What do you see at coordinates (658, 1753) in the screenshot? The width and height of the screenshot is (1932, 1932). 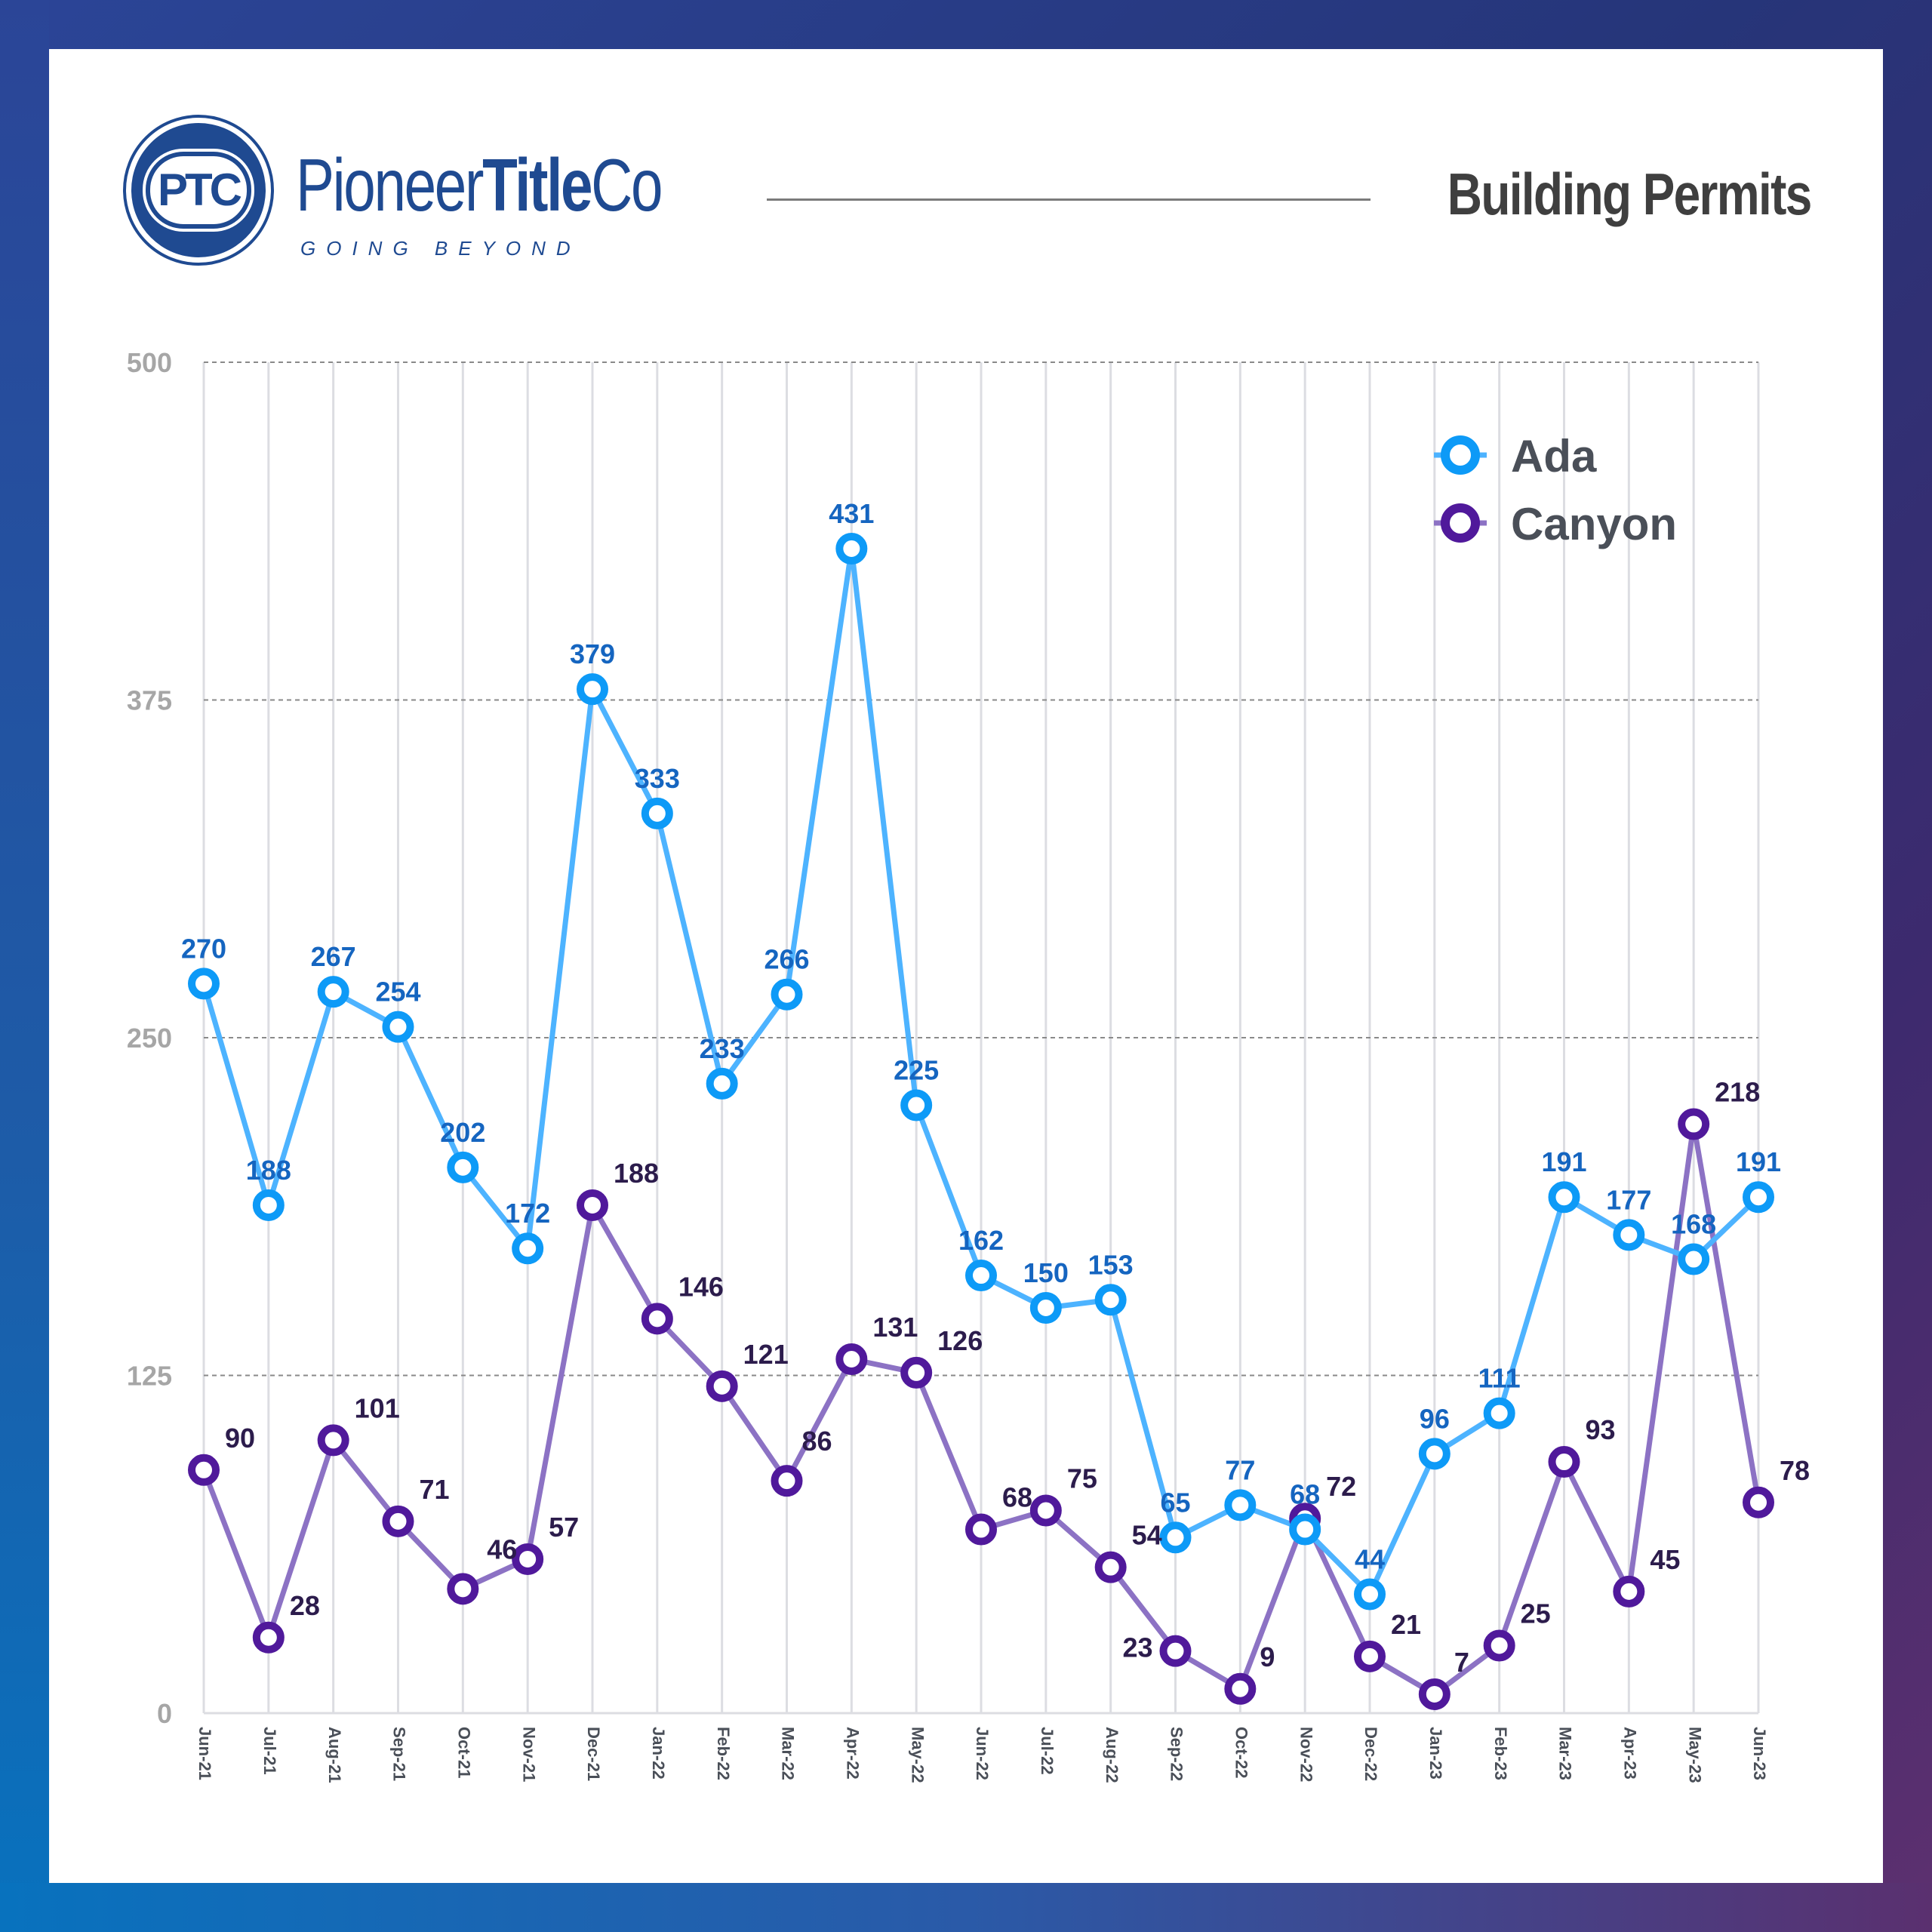 I see `x-tick-label: Jan-22` at bounding box center [658, 1753].